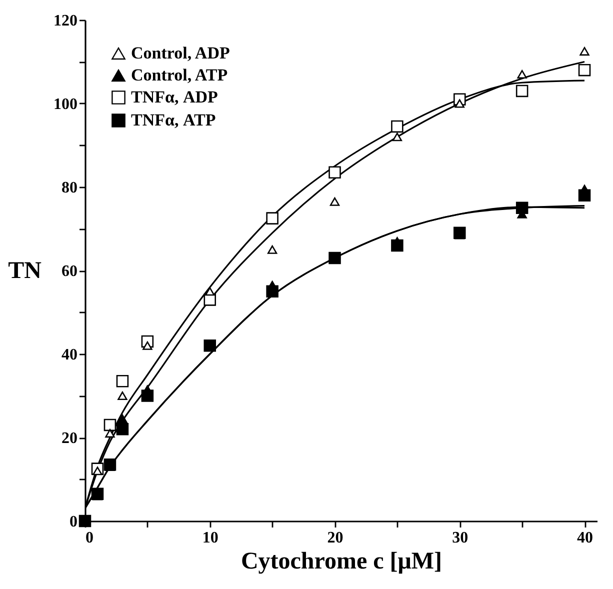 The width and height of the screenshot is (613, 589). I want to click on x-tick-label: 10, so click(210, 538).